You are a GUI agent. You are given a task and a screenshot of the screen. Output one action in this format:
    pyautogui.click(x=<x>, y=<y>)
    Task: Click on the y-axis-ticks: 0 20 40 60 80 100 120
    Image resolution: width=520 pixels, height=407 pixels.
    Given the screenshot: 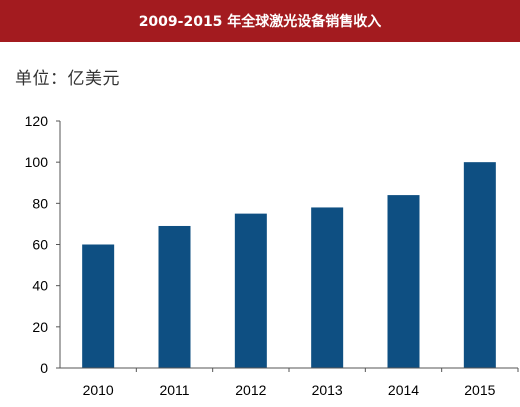 What is the action you would take?
    pyautogui.click(x=42, y=244)
    